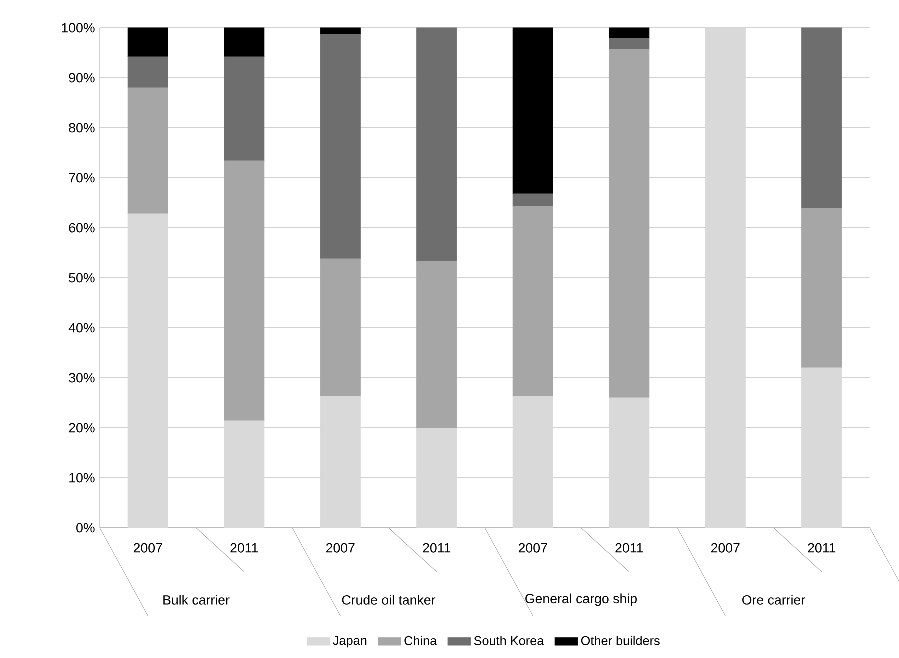  What do you see at coordinates (78, 28) in the screenshot?
I see `y-tick-label: 100%` at bounding box center [78, 28].